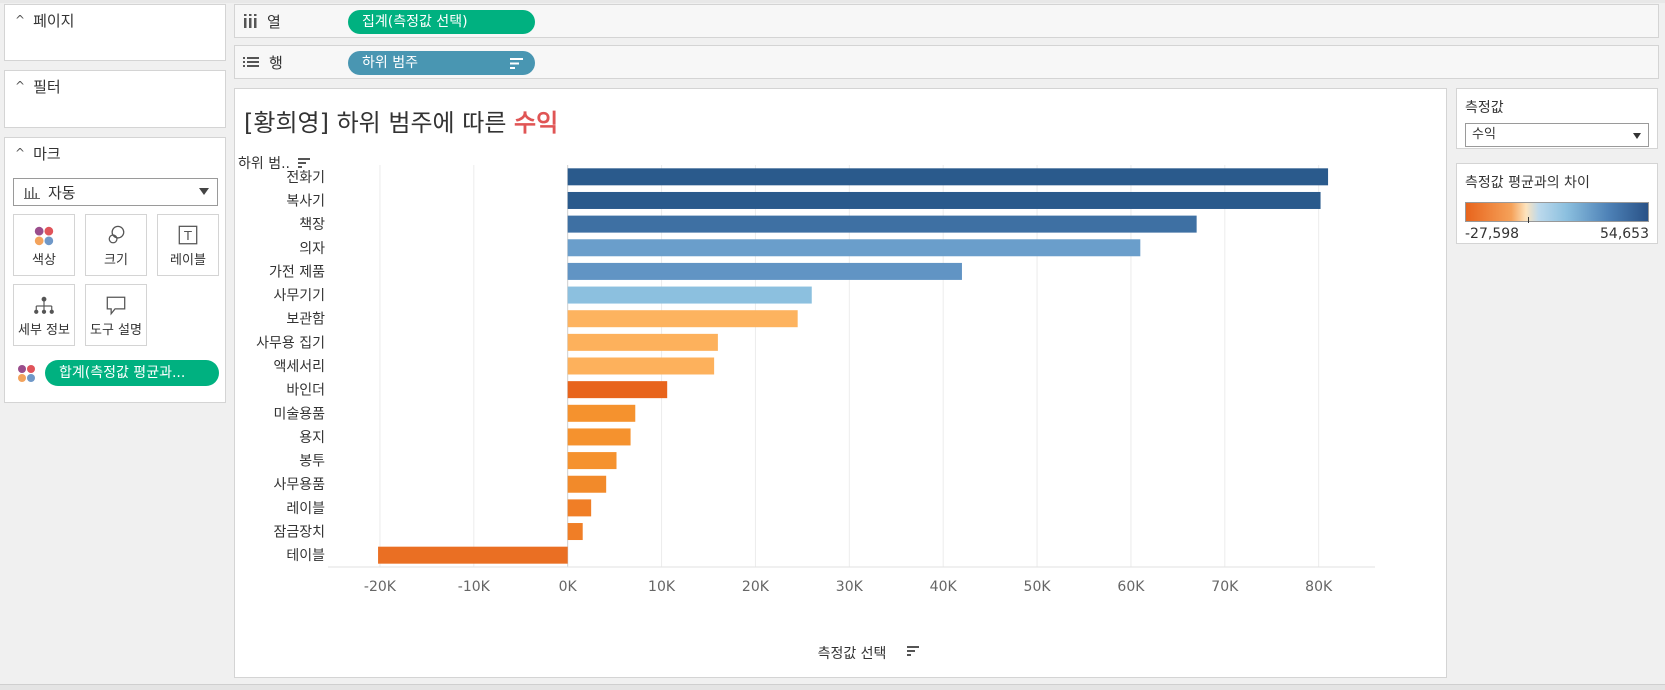  Describe the element at coordinates (47, 86) in the screenshot. I see `filters-panel-title: 필터` at that location.